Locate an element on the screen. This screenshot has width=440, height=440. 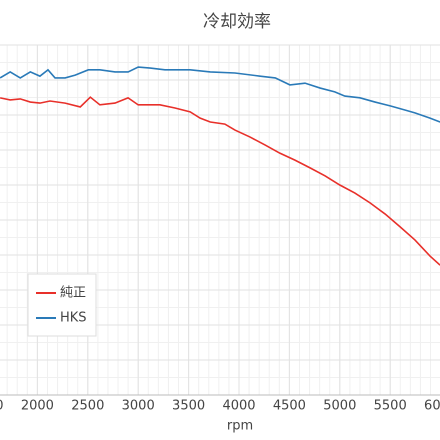
x-tick-label: 6000 is located at coordinates (432, 406).